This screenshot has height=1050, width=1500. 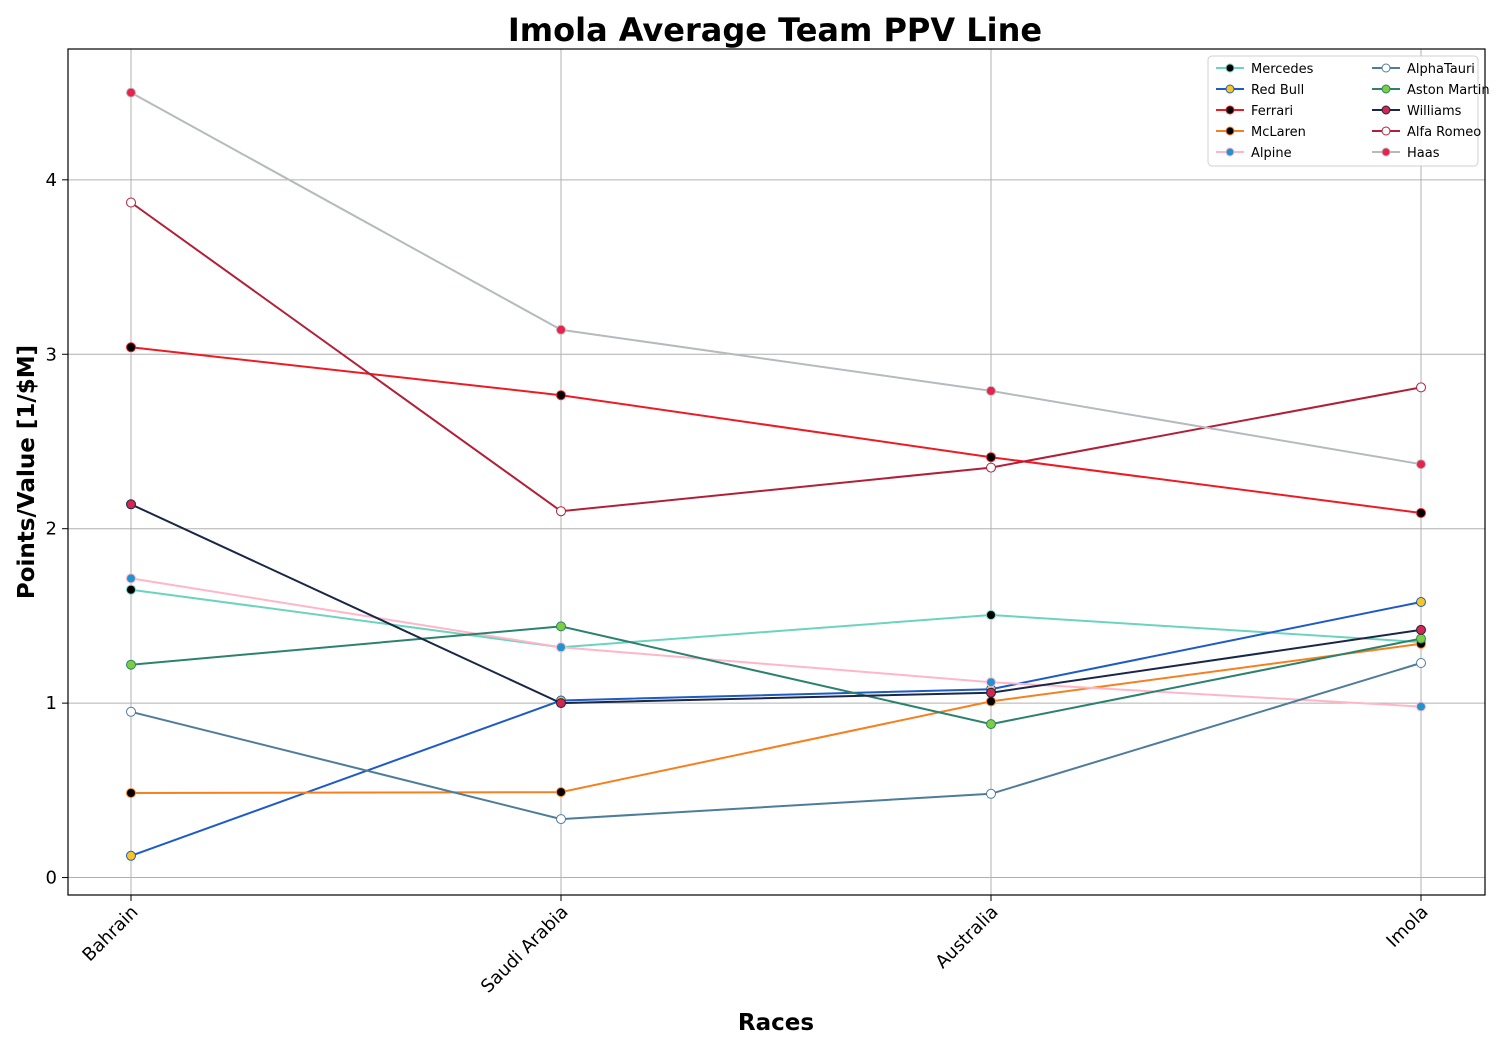 I want to click on y-tick-label: 3, so click(x=51, y=354).